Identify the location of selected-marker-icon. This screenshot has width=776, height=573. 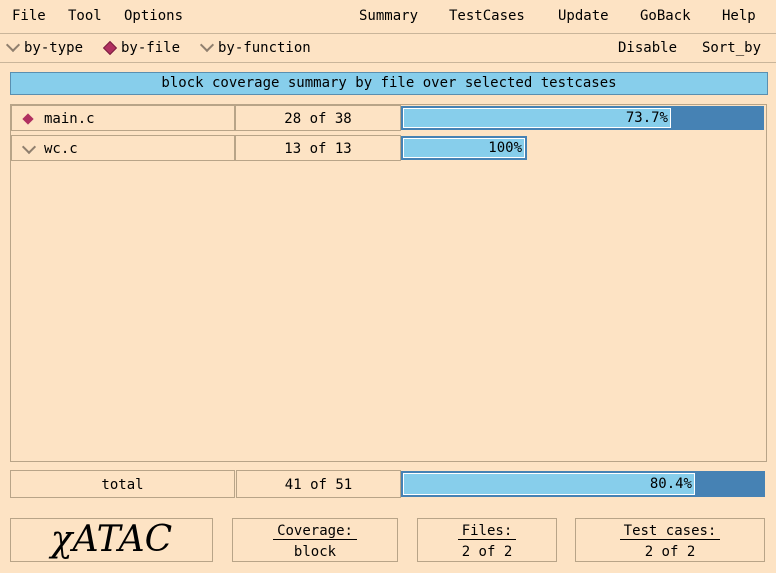
(28, 119).